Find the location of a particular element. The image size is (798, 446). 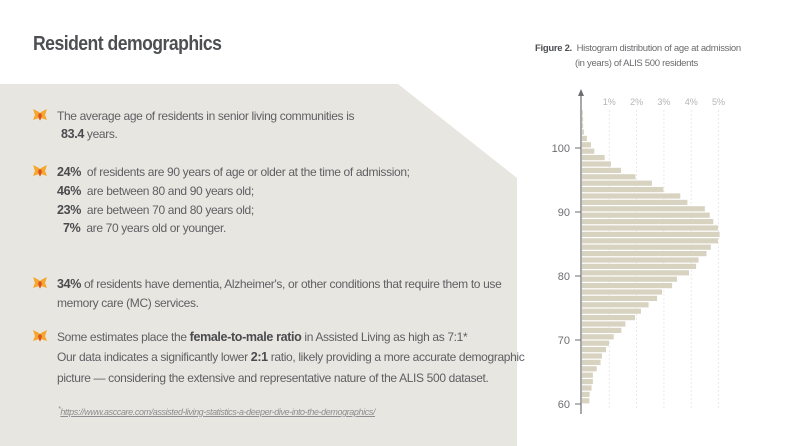

x-tick-label: 4% is located at coordinates (691, 102).